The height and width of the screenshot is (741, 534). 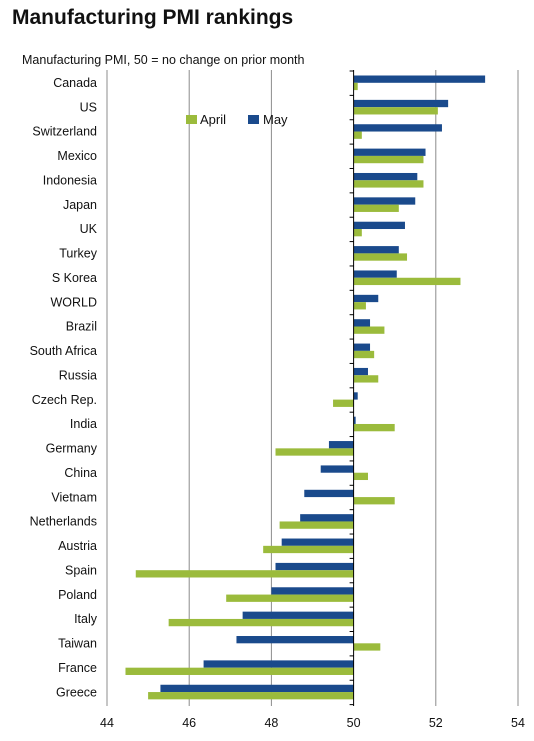 I want to click on bar-april-uk, so click(x=357, y=233).